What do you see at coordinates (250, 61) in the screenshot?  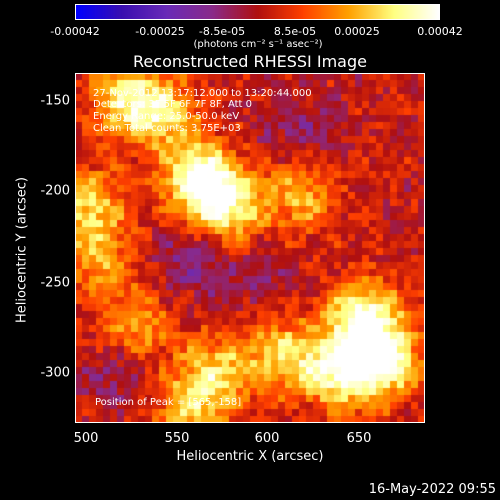 I see `chart-title: Reconstructed RHESSI Image` at bounding box center [250, 61].